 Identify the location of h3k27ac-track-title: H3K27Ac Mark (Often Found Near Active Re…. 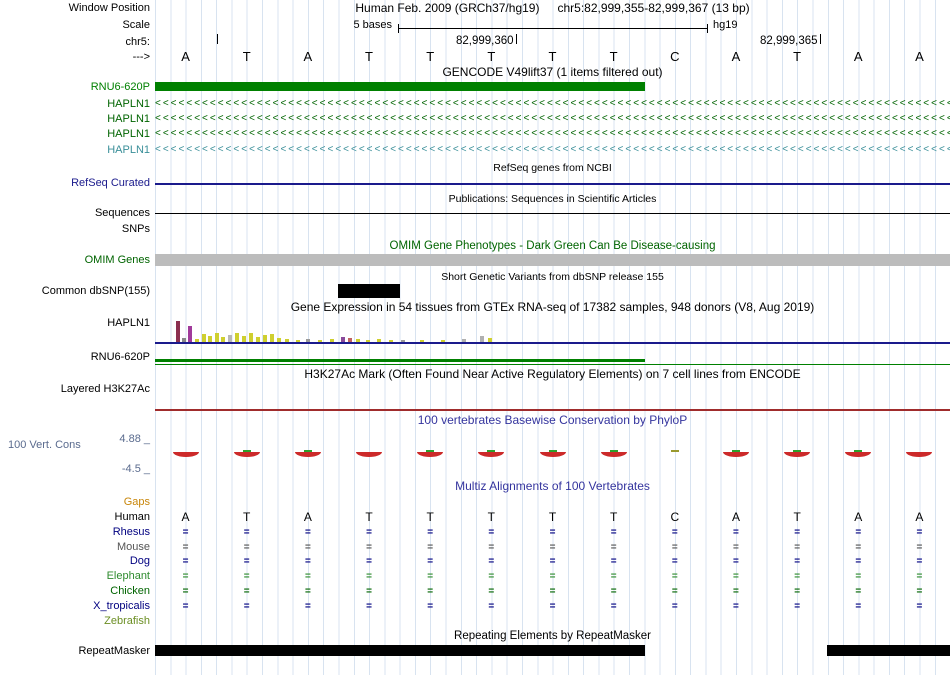
(552, 374).